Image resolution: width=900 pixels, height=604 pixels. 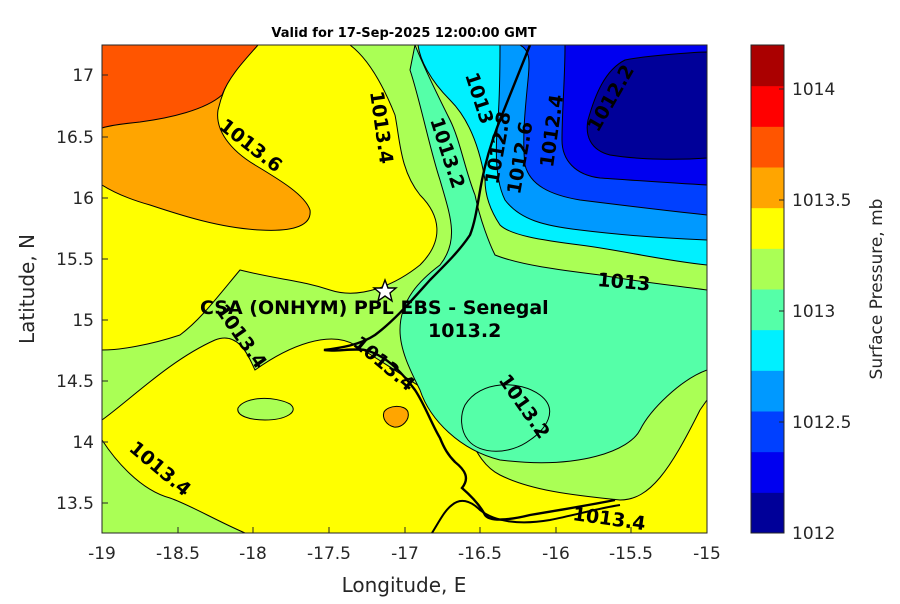 I want to click on x-tick-label: -16, so click(x=556, y=554).